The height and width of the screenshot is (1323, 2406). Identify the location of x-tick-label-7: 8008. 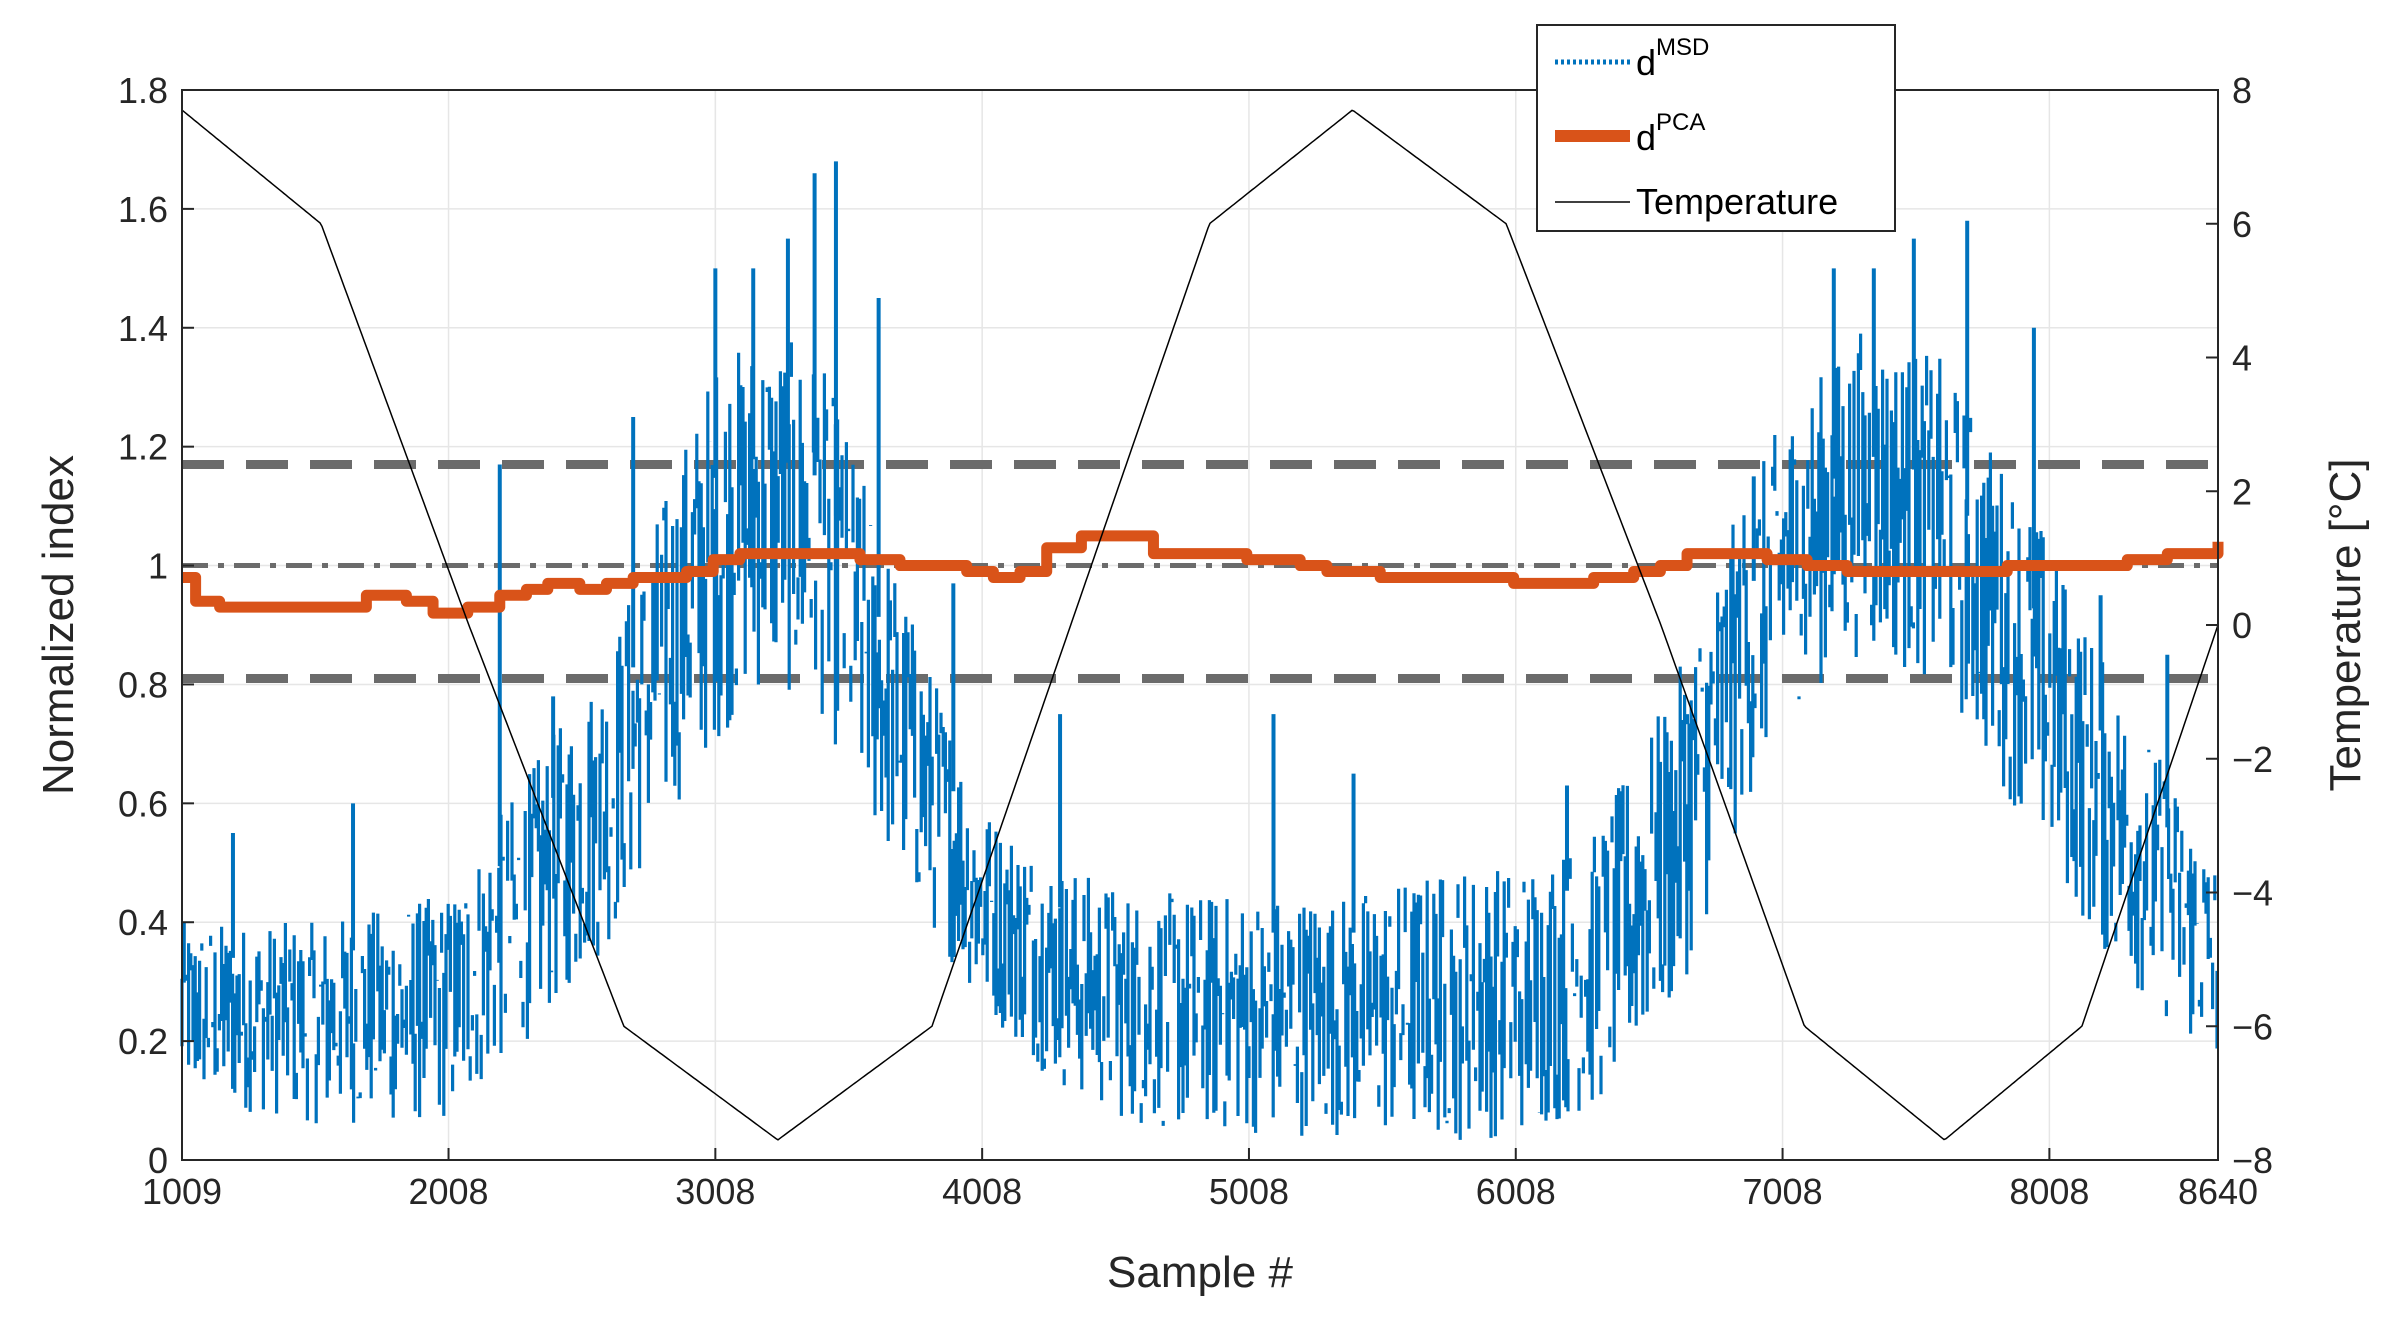
(2049, 1191).